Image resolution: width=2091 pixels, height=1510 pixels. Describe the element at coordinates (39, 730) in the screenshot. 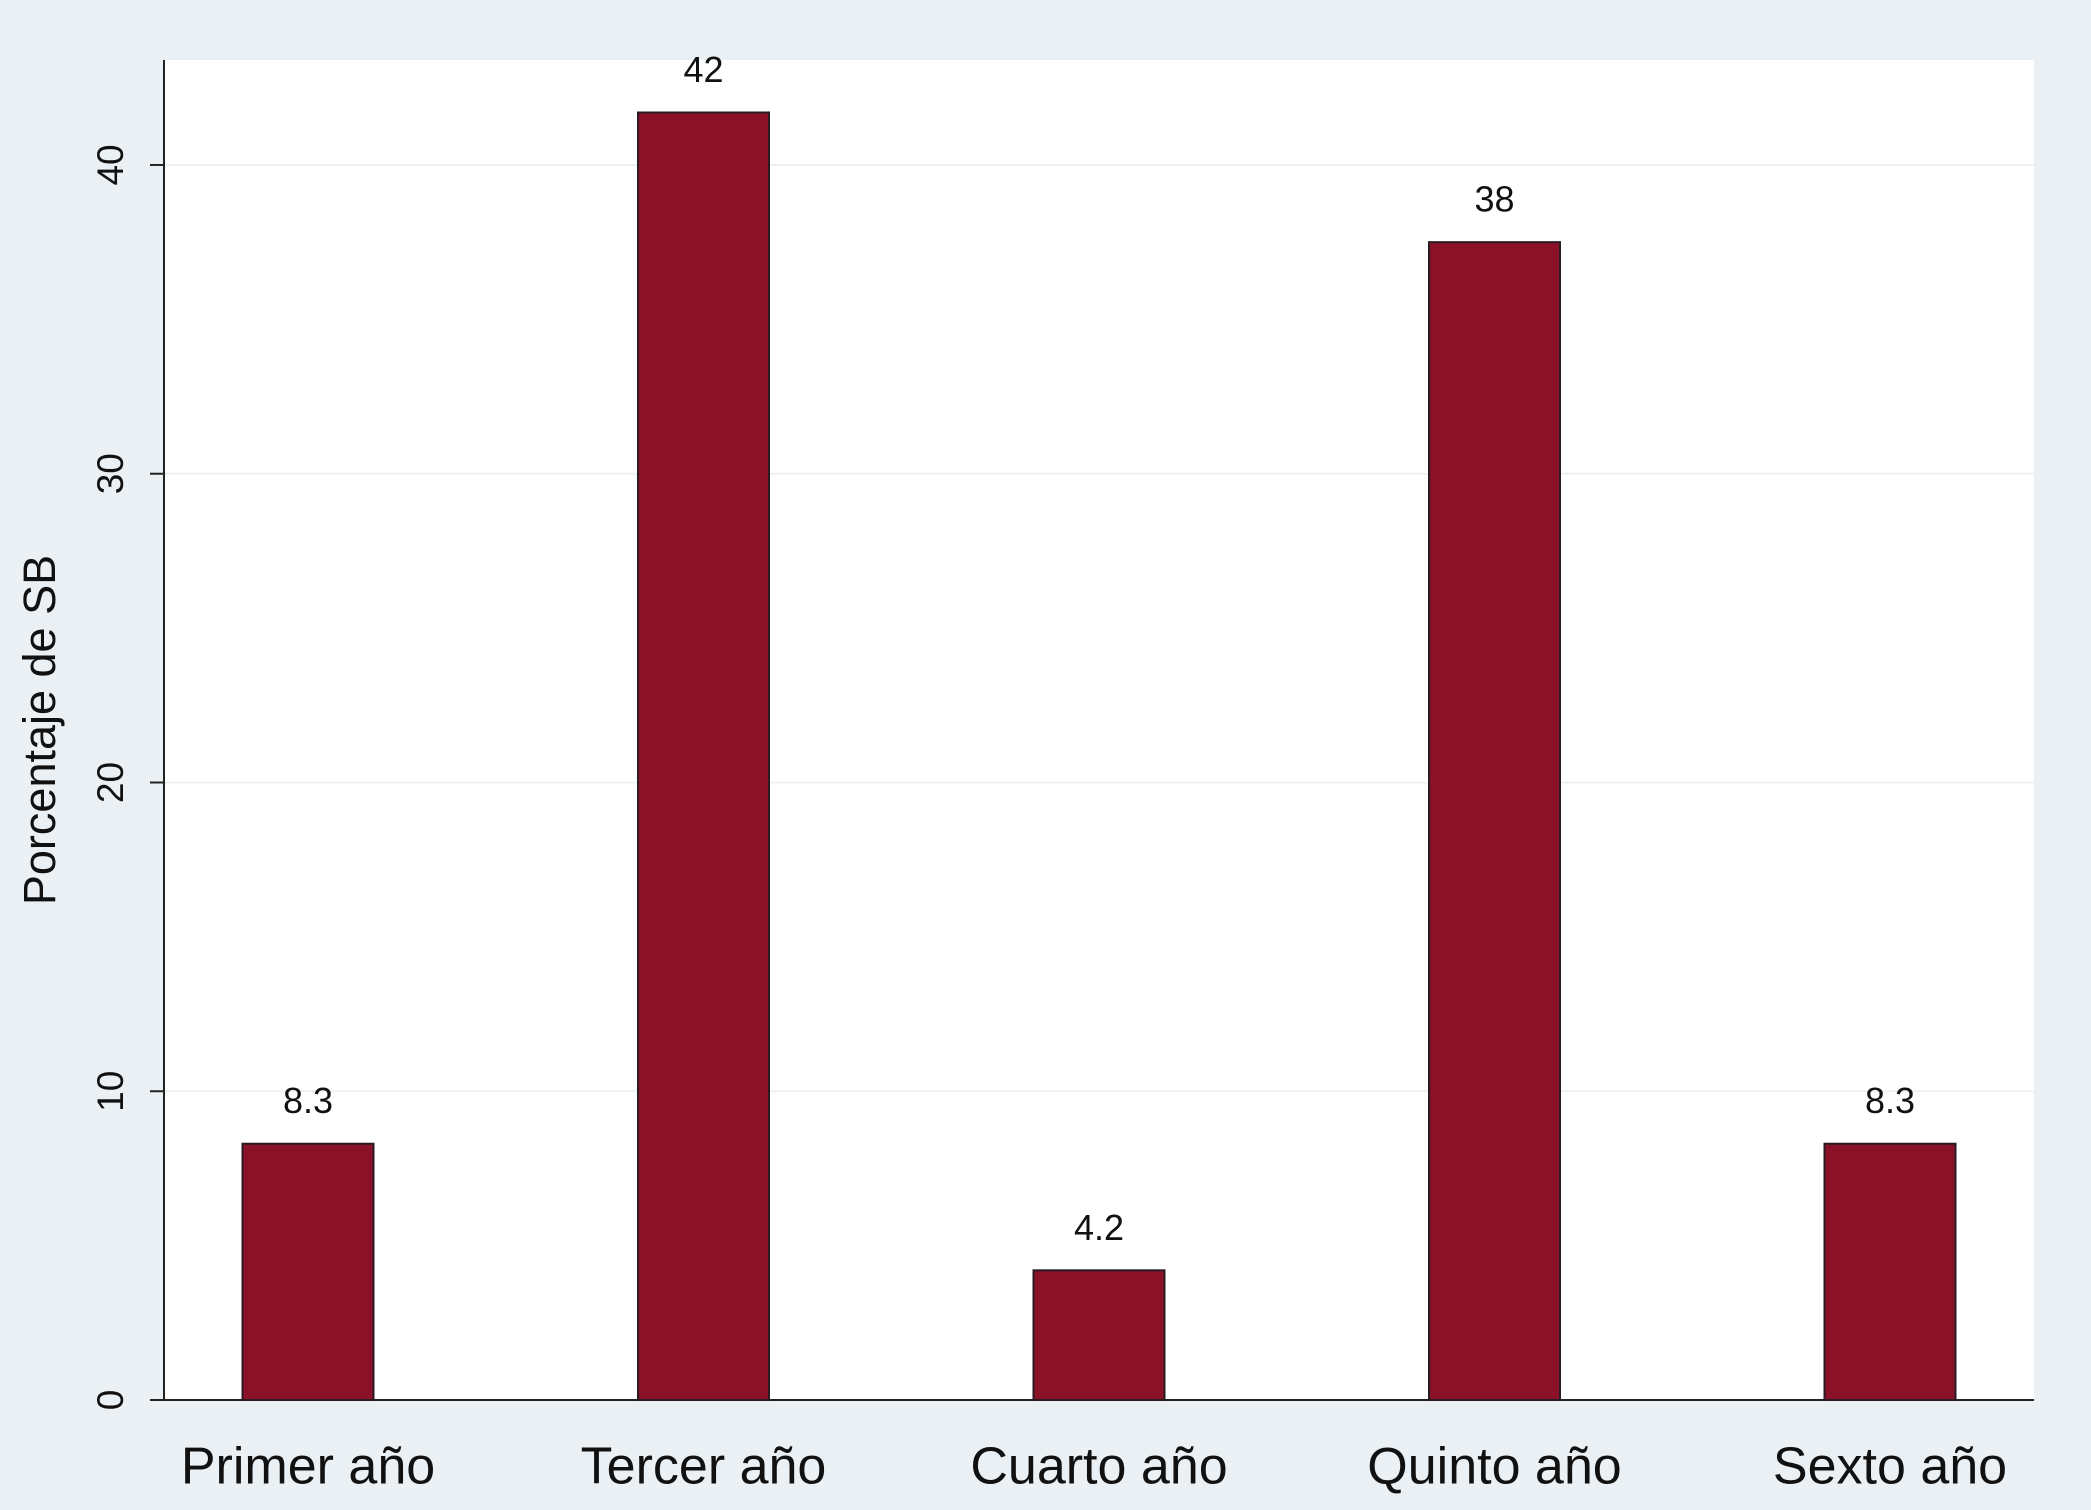

I see `y-axis-title: Porcentaje de SB` at that location.